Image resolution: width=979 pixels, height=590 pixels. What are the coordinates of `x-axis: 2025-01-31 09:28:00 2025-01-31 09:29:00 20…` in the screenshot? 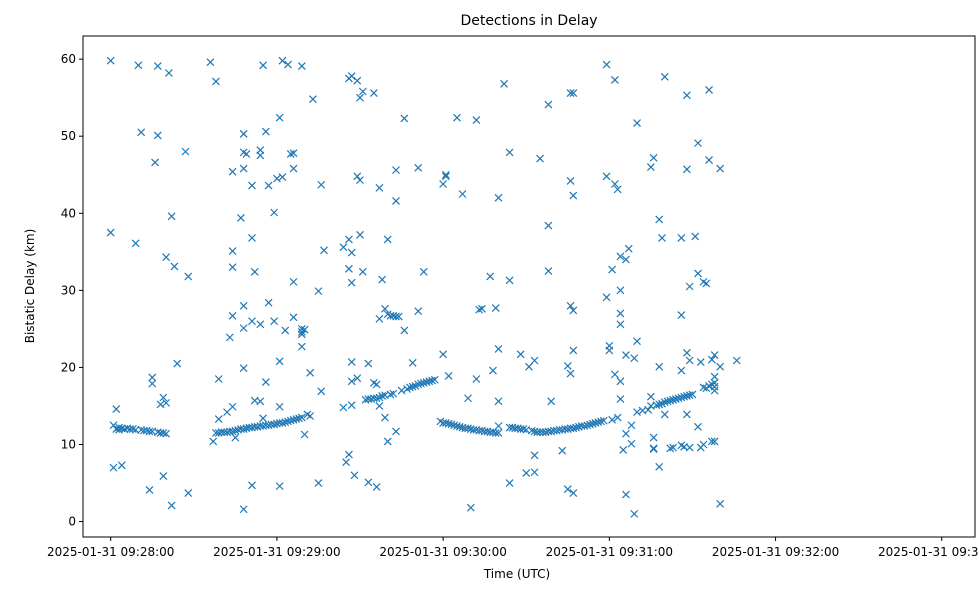 It's located at (513, 548).